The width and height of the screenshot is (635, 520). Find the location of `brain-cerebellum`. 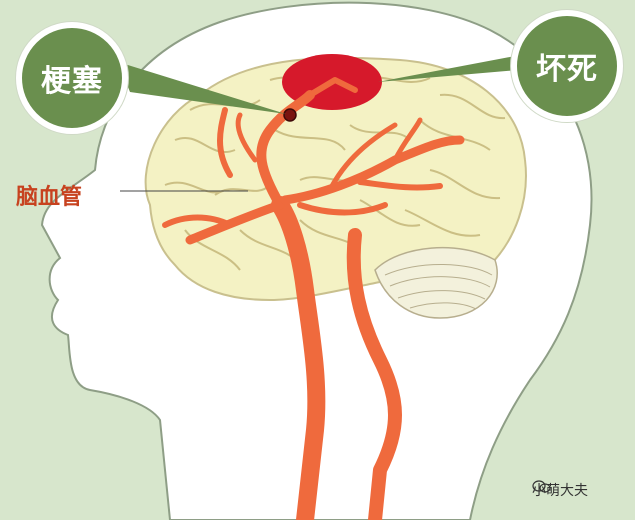

brain-cerebellum is located at coordinates (436, 282).